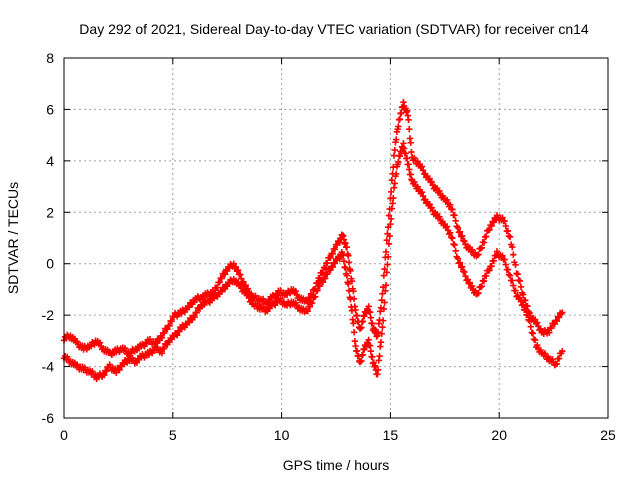 The image size is (640, 480). What do you see at coordinates (48, 315) in the screenshot?
I see `y-tick-label: -2` at bounding box center [48, 315].